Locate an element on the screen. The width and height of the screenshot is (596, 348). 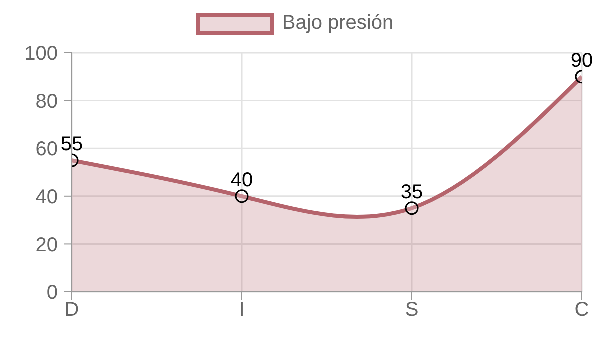
x-tick-label: I is located at coordinates (242, 310).